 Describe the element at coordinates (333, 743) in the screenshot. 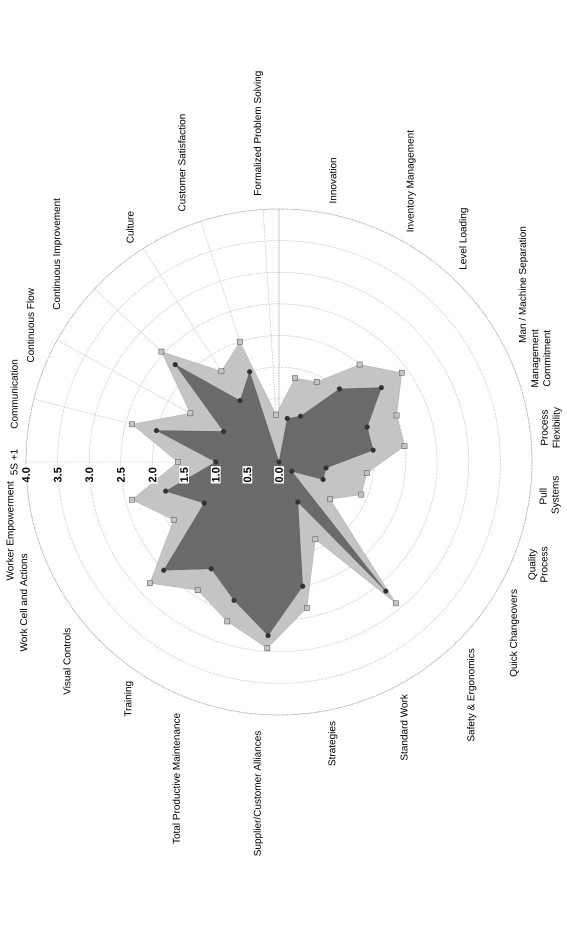

I see `spoke-label: Strategies` at that location.